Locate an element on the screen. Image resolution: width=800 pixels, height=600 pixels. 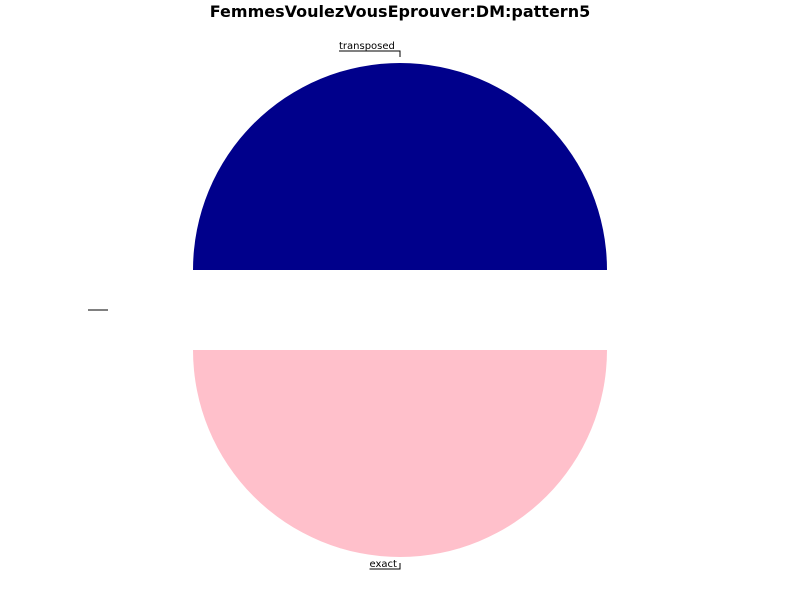
chart-title: FemmesVoulezVousEprouver:DM:pattern5 is located at coordinates (400, 11).